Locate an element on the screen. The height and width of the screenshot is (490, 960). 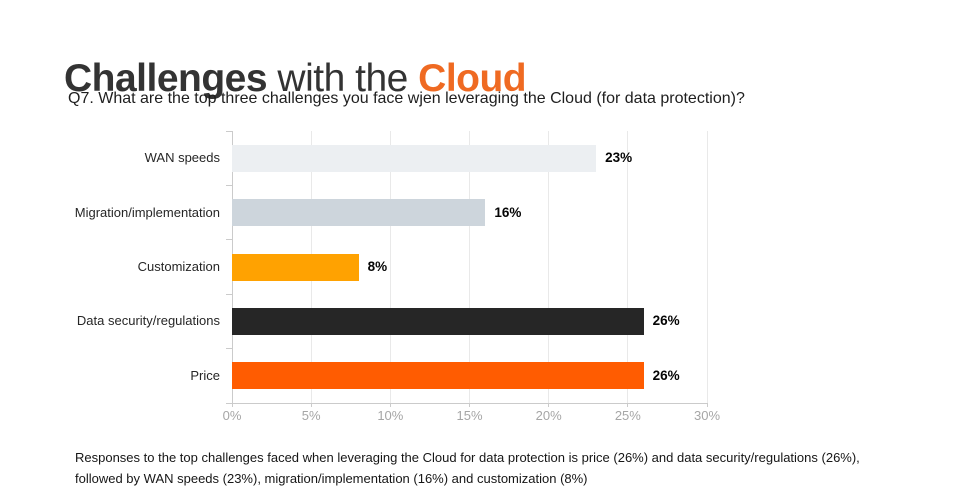
x-tick-label: 25% is located at coordinates (627, 415).